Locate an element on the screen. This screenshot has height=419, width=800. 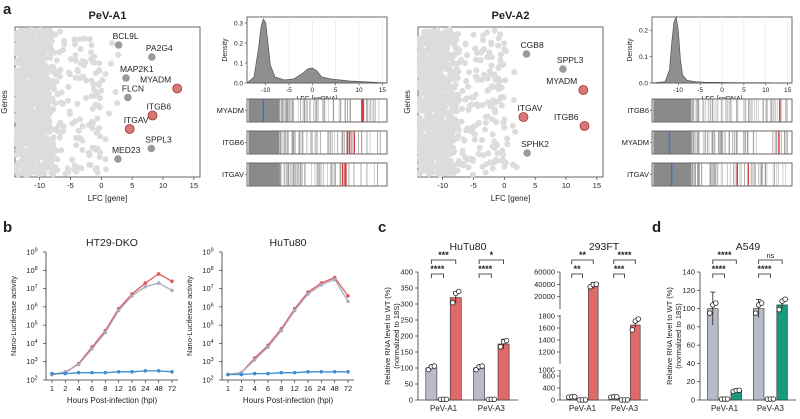
density-x-tick-label: -10 is located at coordinates (266, 90).